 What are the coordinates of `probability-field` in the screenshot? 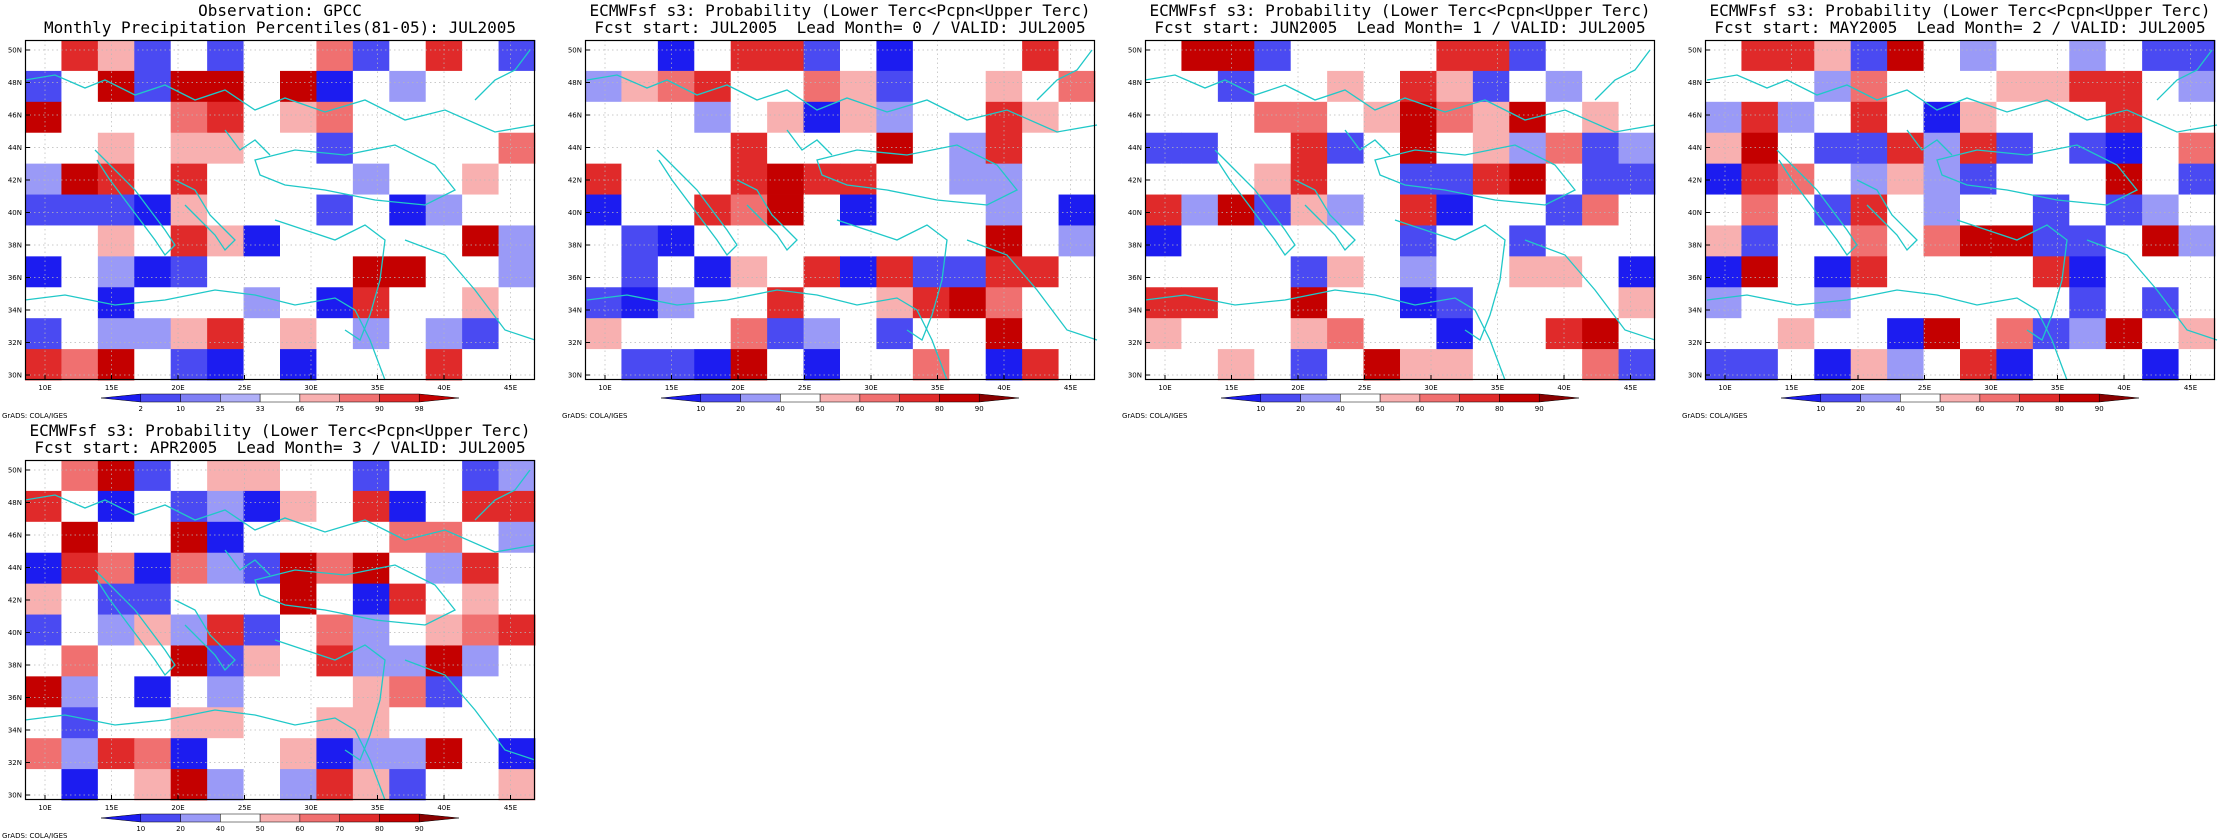 It's located at (280, 210).